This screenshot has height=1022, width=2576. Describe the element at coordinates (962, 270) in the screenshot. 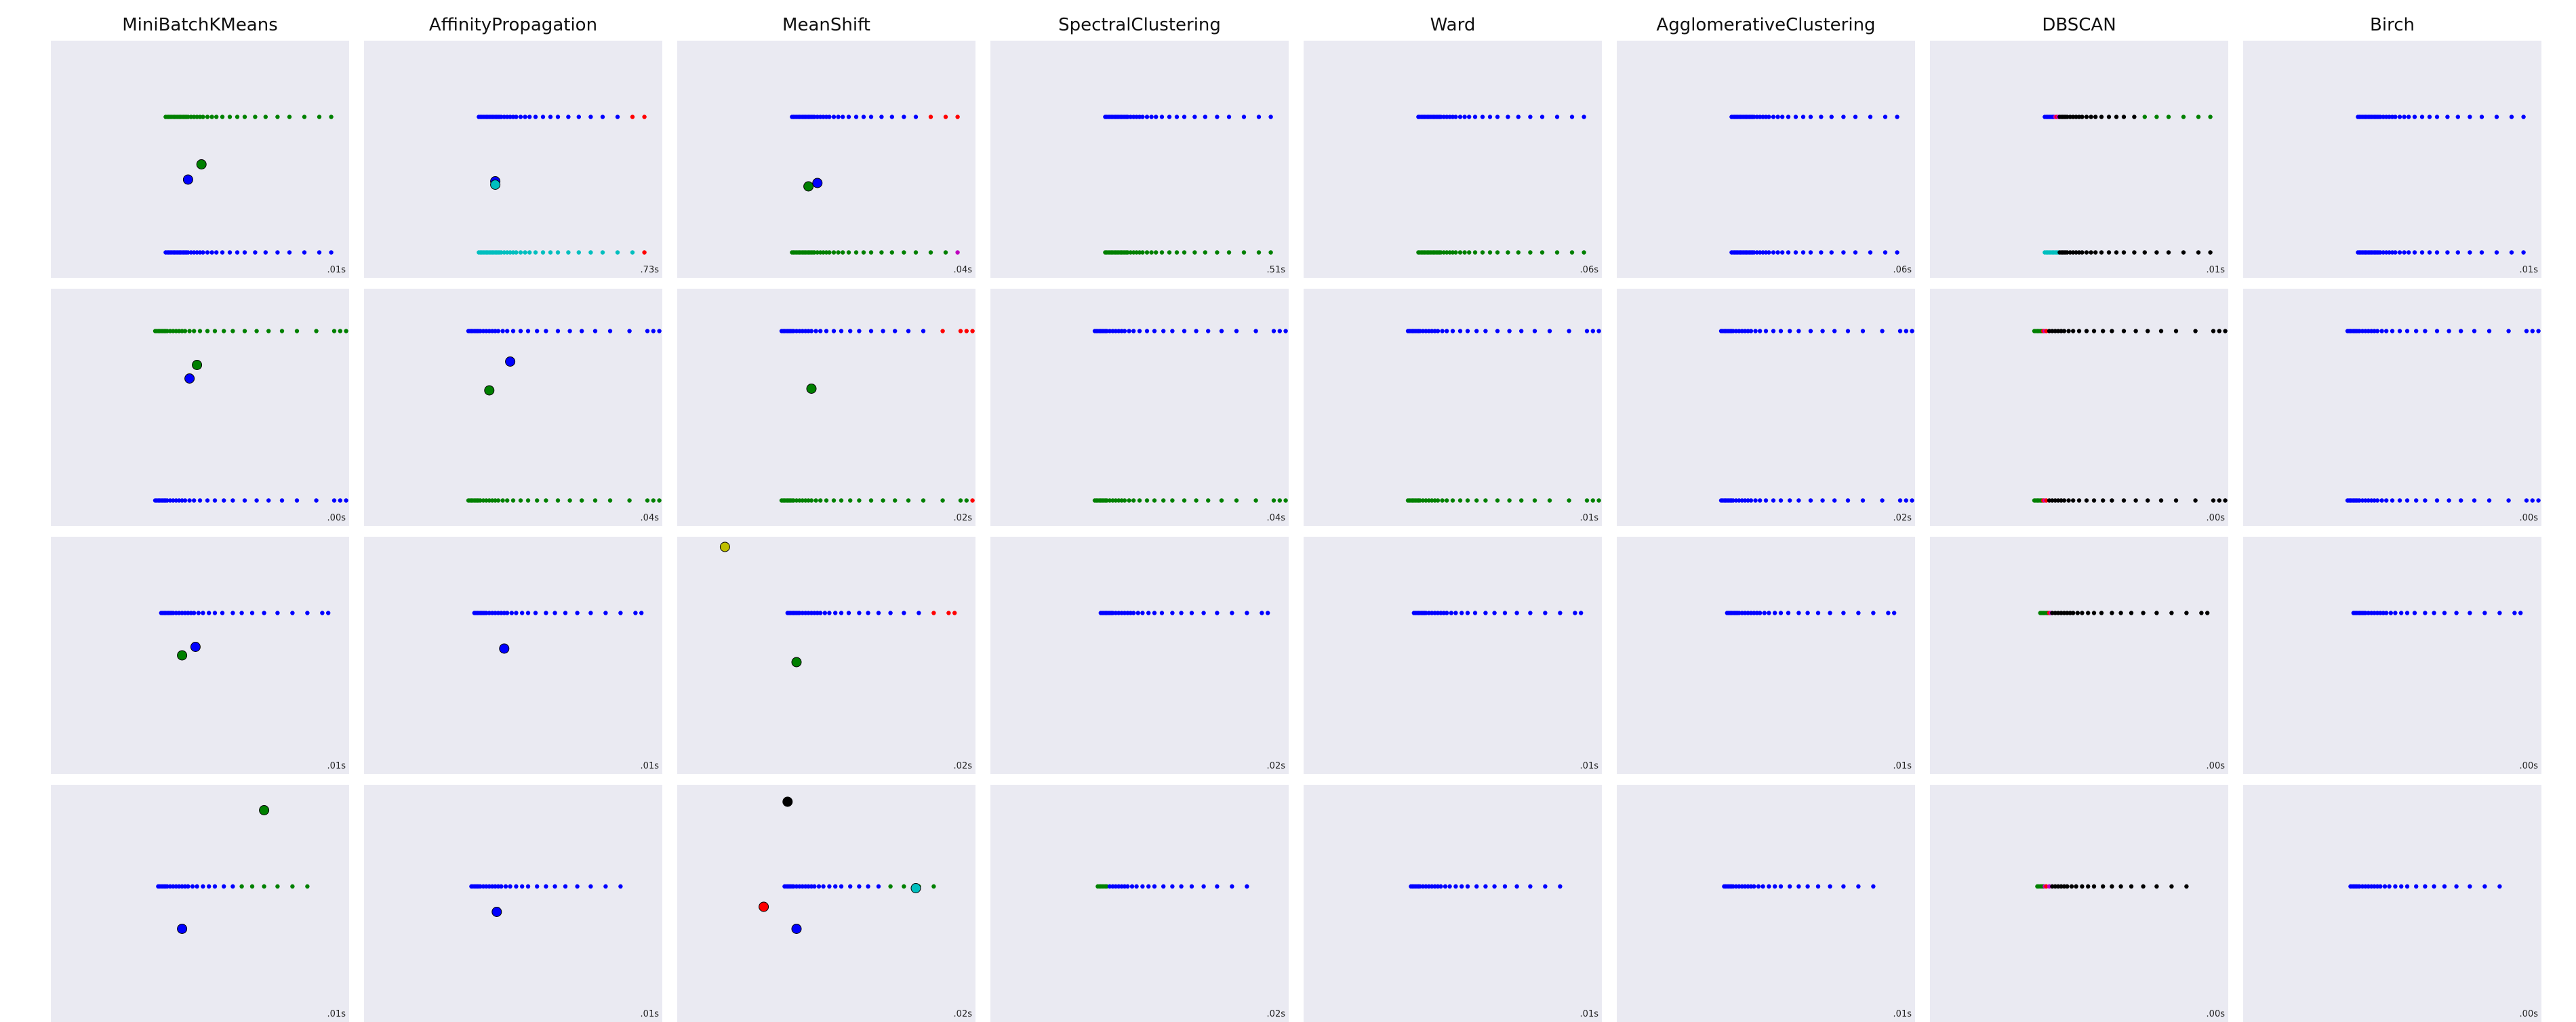

I see `runtime-label: .04s` at that location.